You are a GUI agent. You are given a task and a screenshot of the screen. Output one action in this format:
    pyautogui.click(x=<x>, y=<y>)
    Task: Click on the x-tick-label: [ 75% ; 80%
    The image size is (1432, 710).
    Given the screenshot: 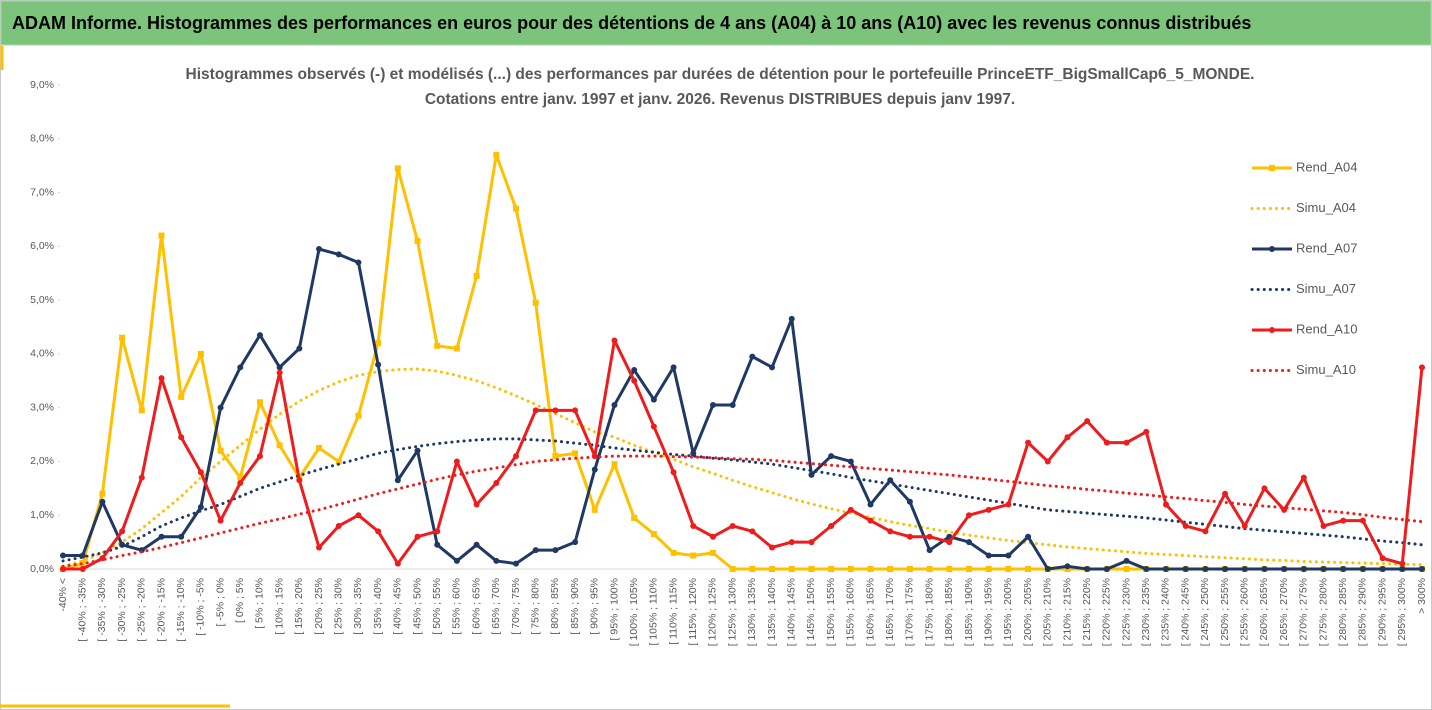 What is the action you would take?
    pyautogui.click(x=535, y=606)
    